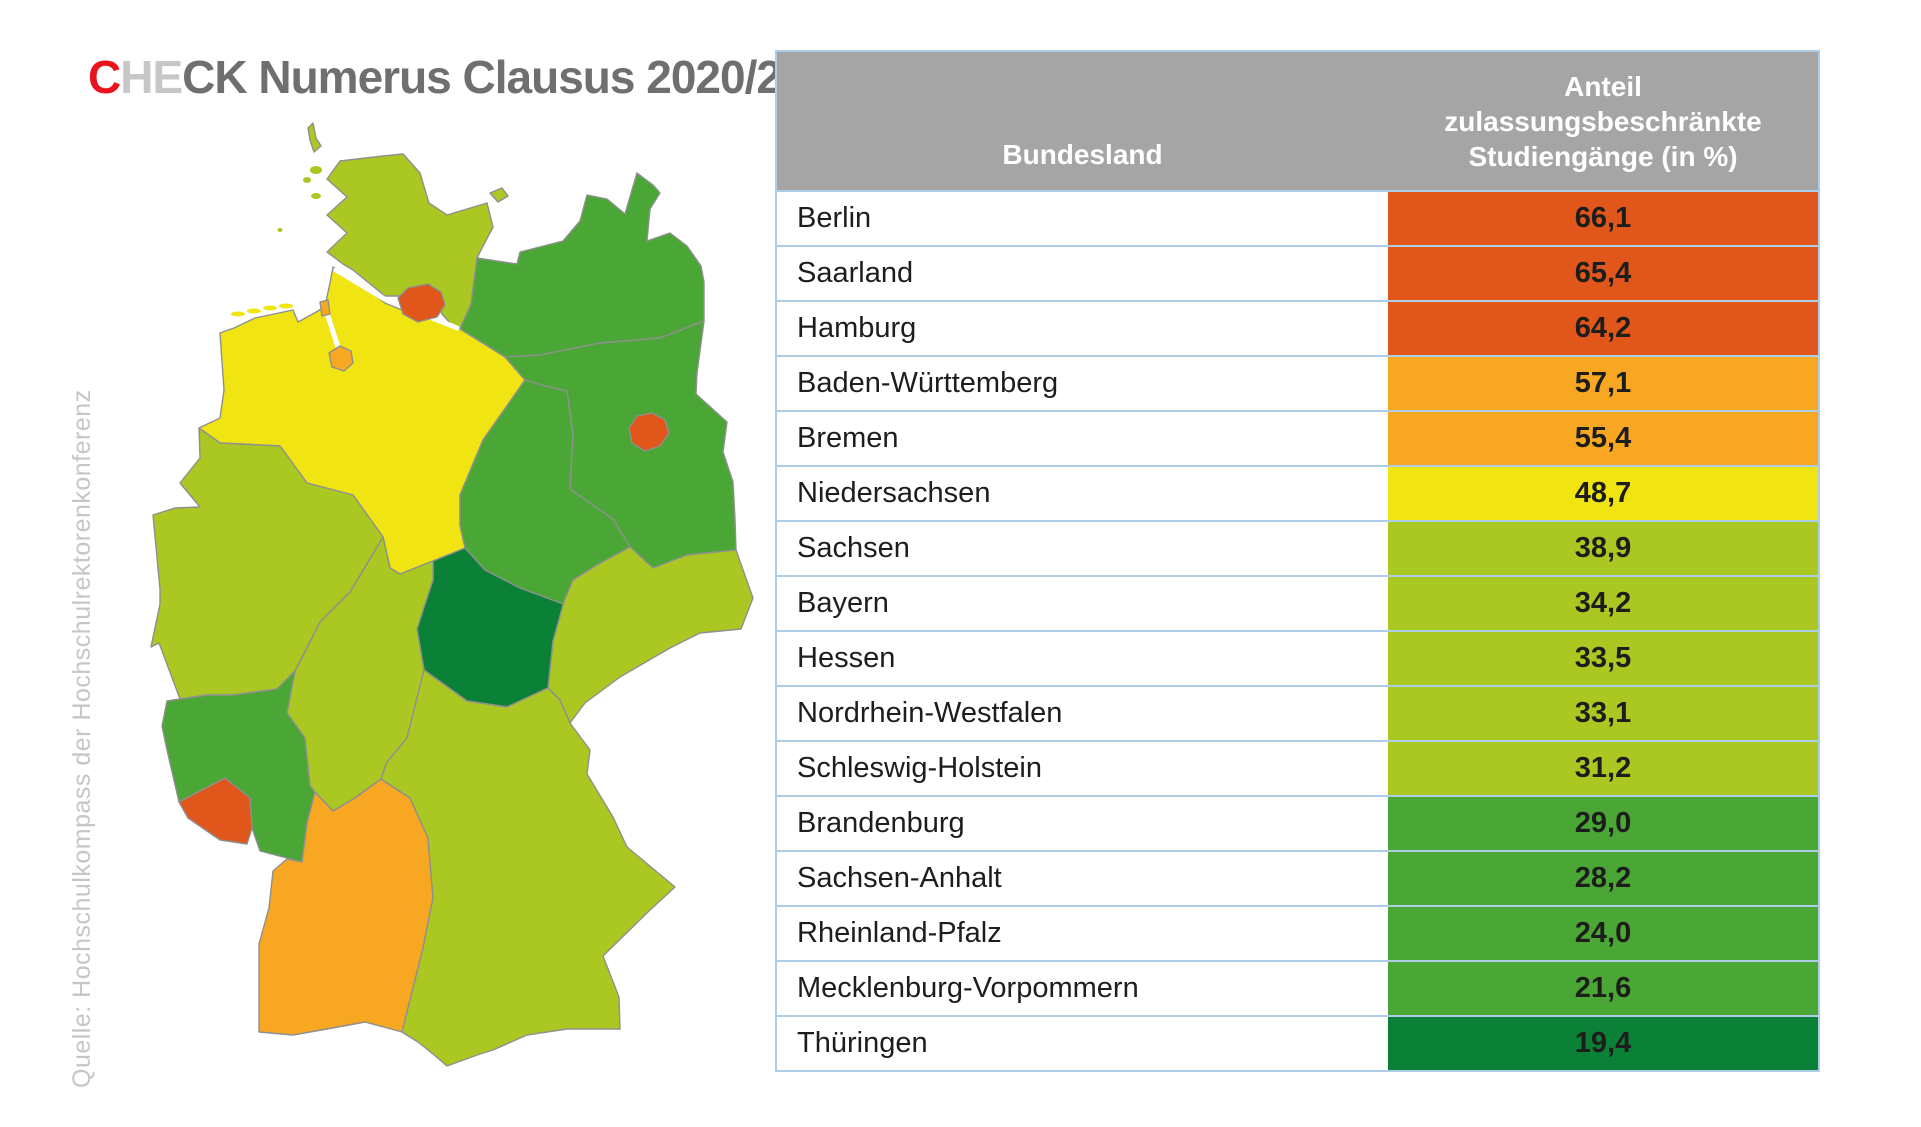  What do you see at coordinates (325, 308) in the screenshot?
I see `state-bremerhaven-exclave` at bounding box center [325, 308].